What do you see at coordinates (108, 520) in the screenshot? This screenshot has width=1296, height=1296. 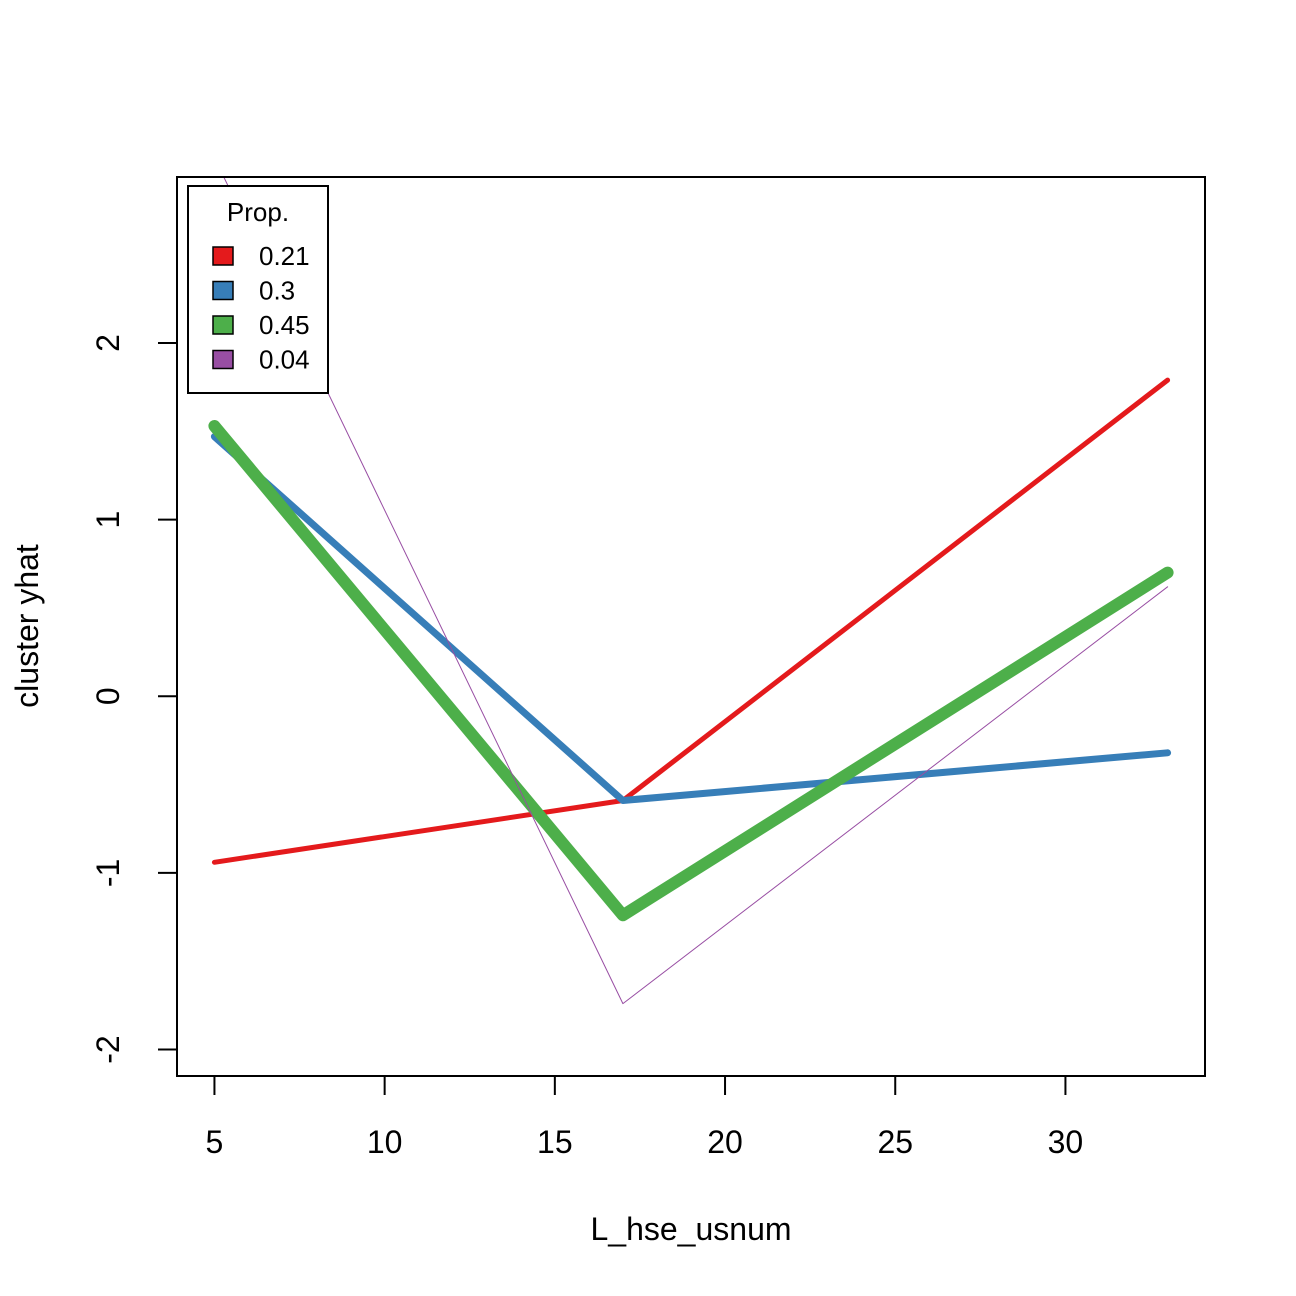 I see `y-tick-label-1: 1` at bounding box center [108, 520].